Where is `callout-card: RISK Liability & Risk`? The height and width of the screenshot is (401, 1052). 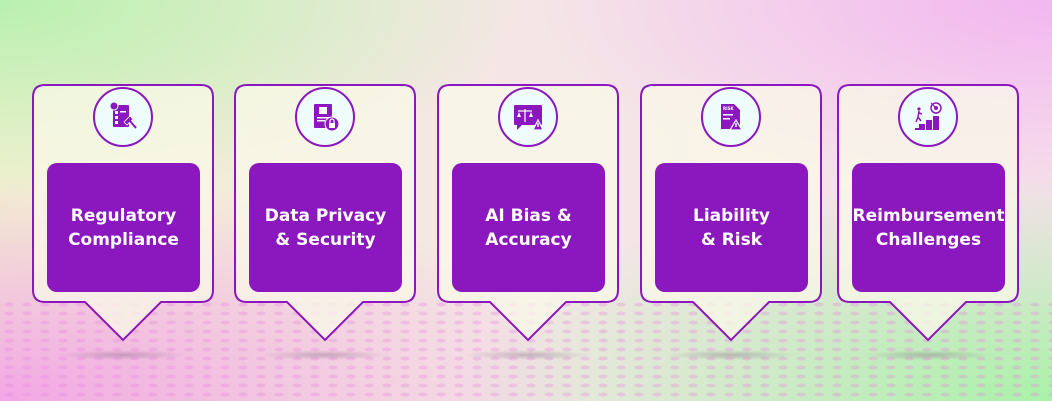
callout-card: RISK Liability & Risk is located at coordinates (731, 213).